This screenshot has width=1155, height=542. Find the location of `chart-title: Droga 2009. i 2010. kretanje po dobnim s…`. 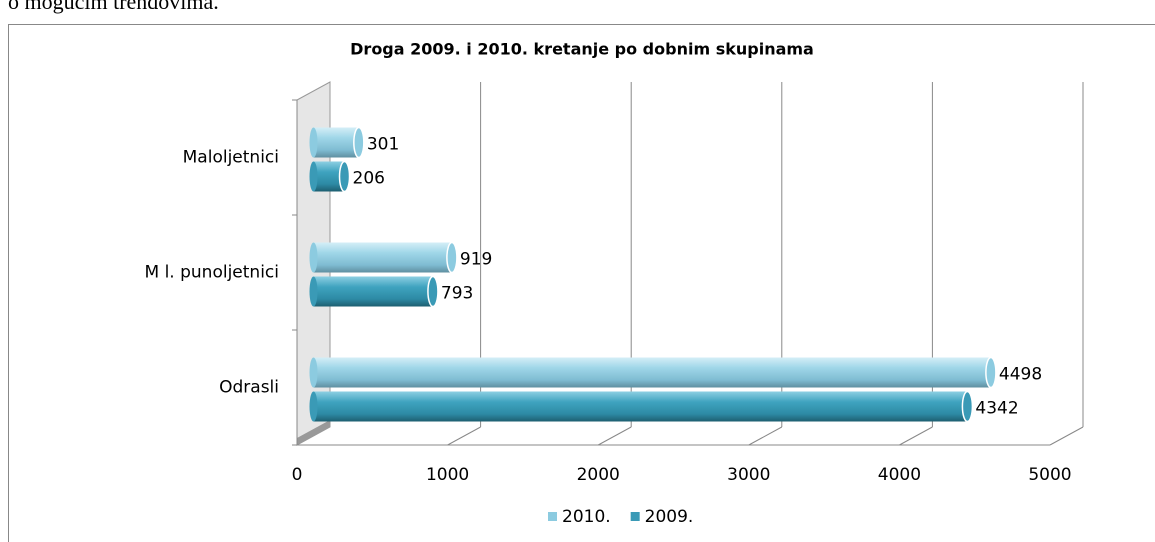

chart-title: Droga 2009. i 2010. kretanje po dobnim s… is located at coordinates (582, 49).